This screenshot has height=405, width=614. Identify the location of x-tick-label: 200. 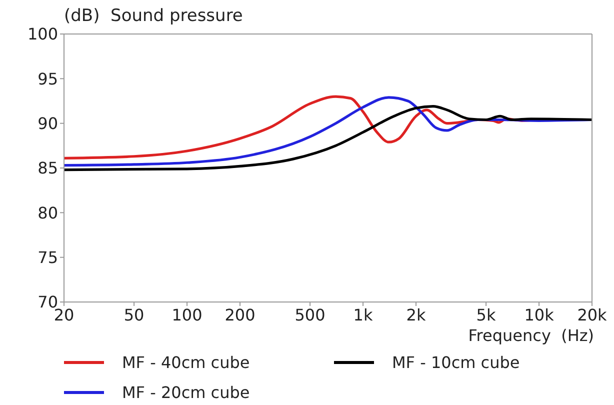
(240, 314).